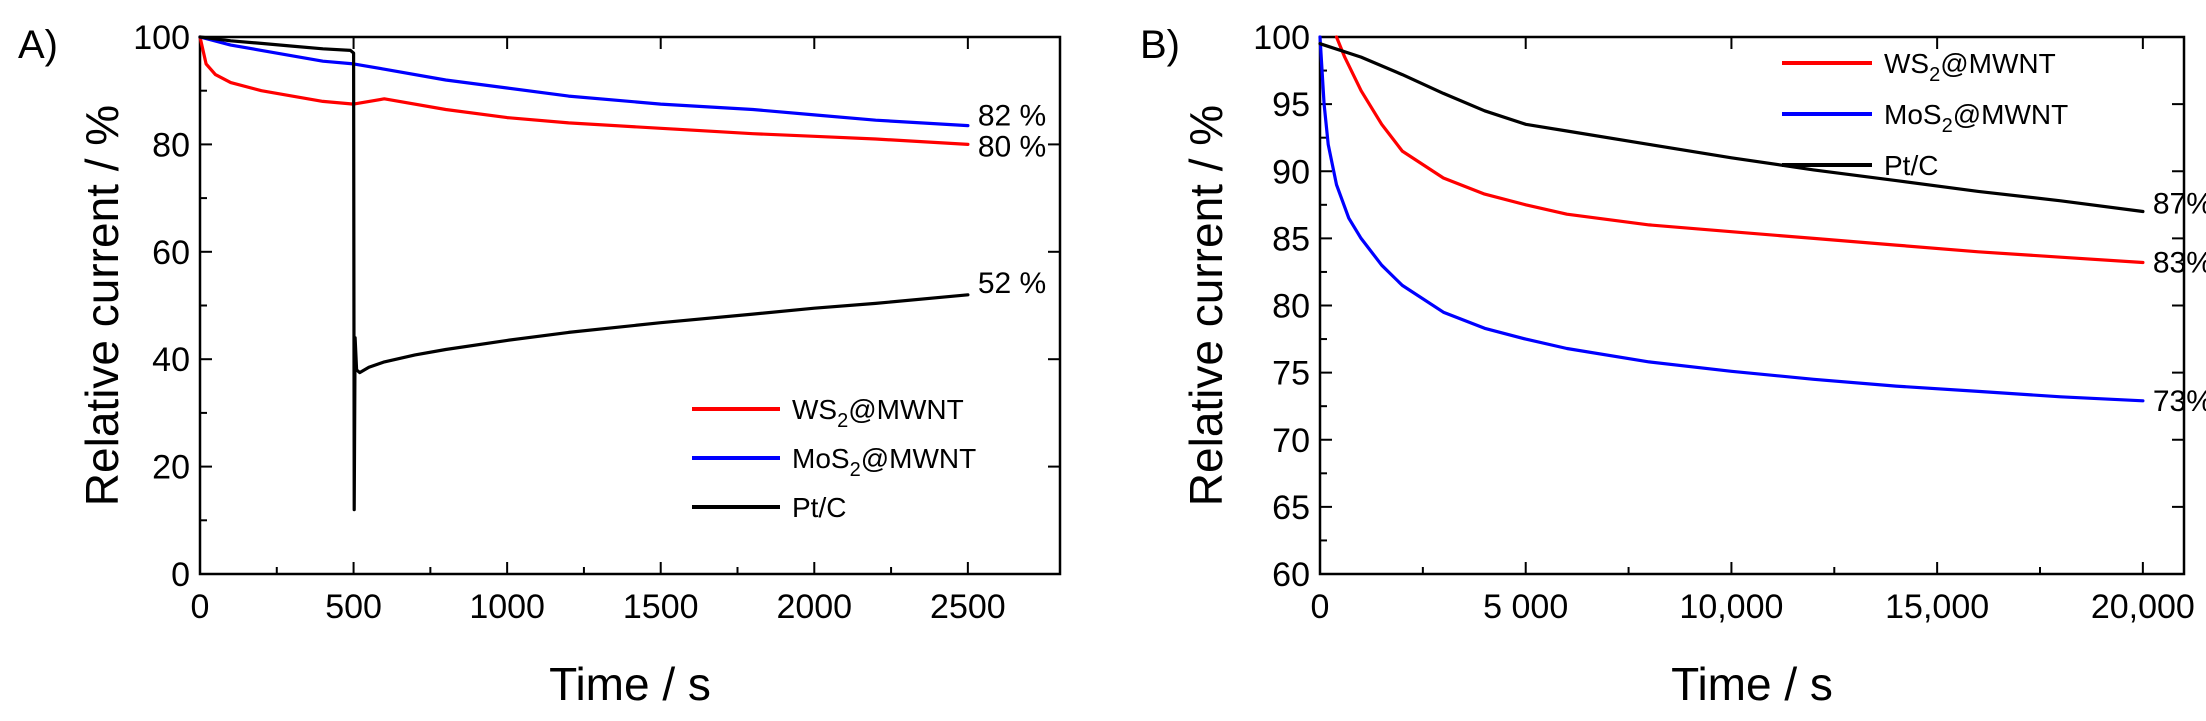 The height and width of the screenshot is (721, 2206). I want to click on x-tick-label: 2000, so click(814, 607).